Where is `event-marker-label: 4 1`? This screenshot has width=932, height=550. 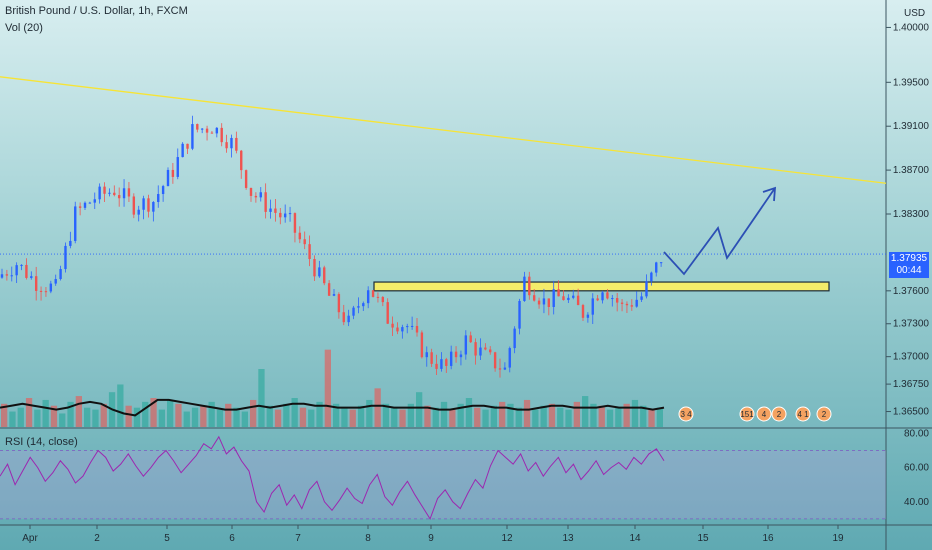 event-marker-label: 4 1 is located at coordinates (803, 414).